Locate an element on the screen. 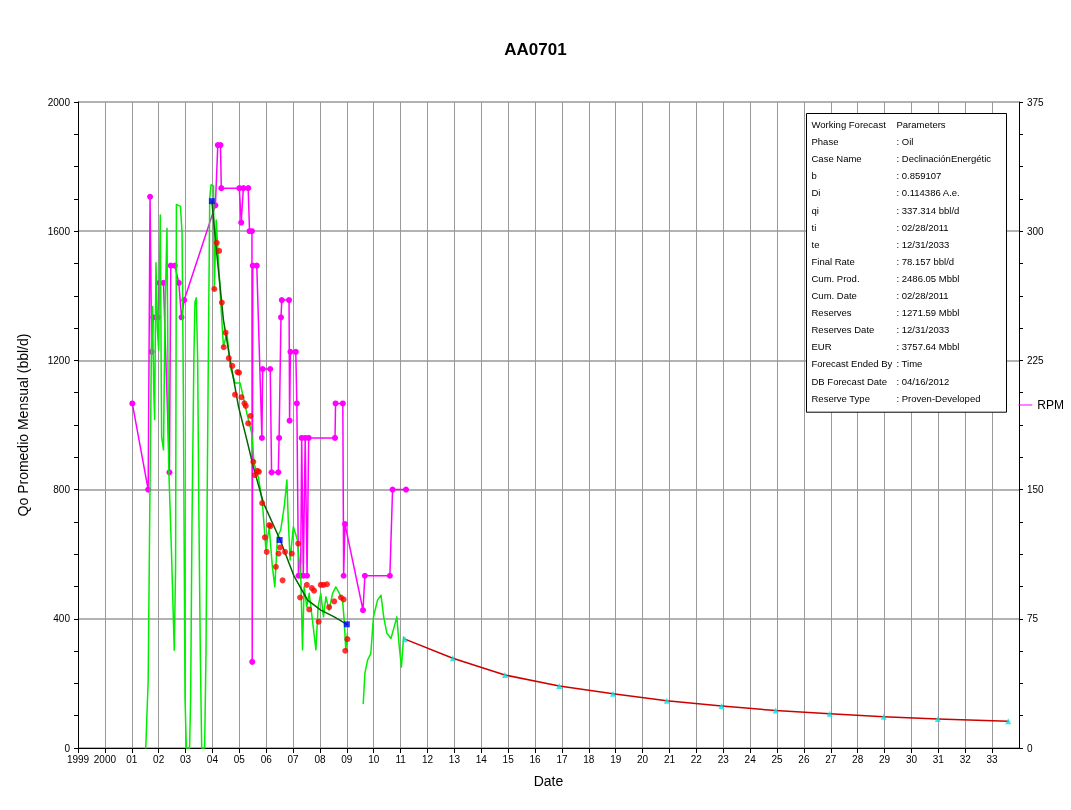 This screenshot has width=1071, height=810. annotation: DB Forecast Date is located at coordinates (849, 381).